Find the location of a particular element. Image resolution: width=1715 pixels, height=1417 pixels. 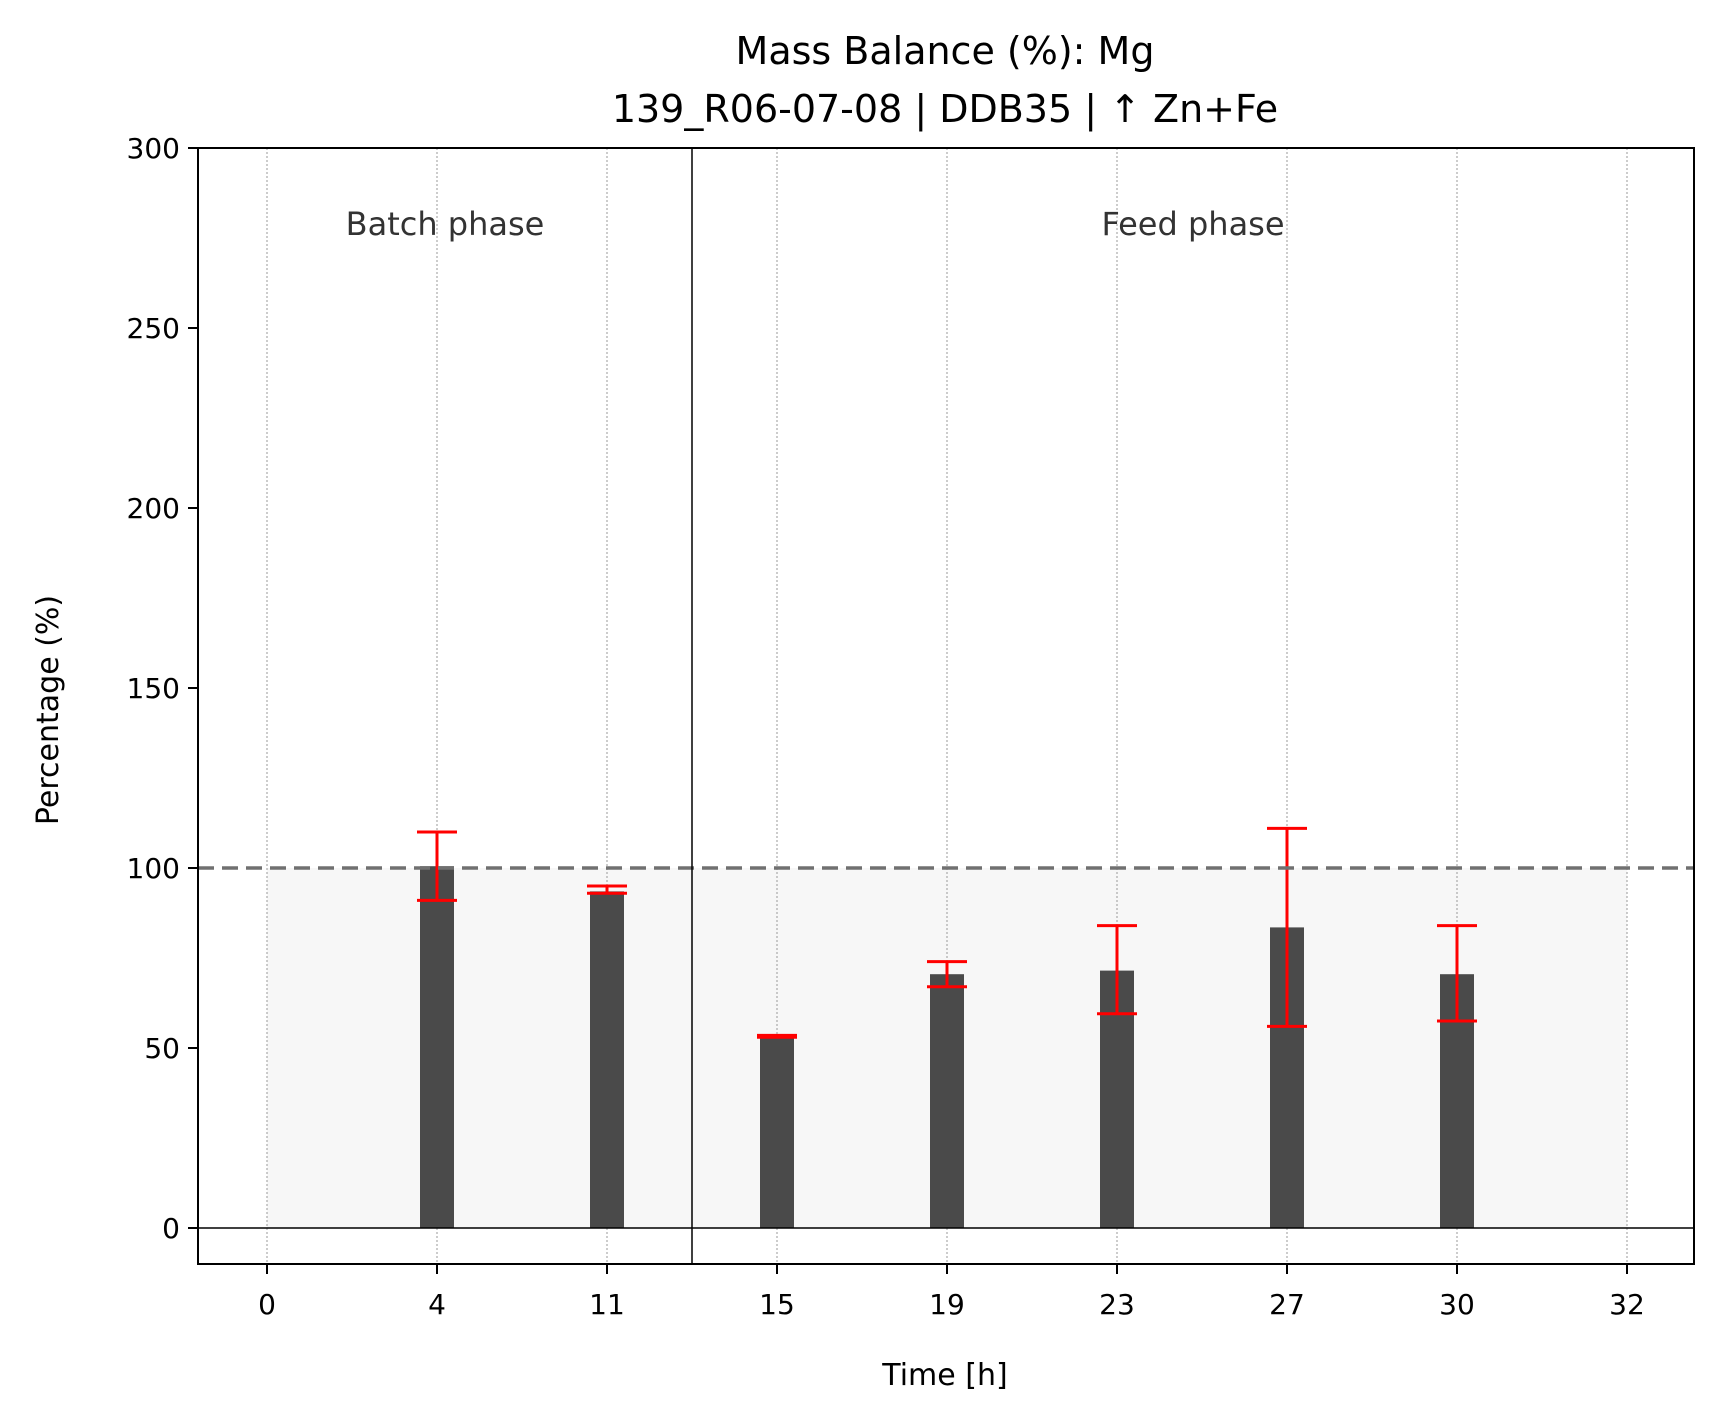

x-tick-label: 27 is located at coordinates (1287, 1304).